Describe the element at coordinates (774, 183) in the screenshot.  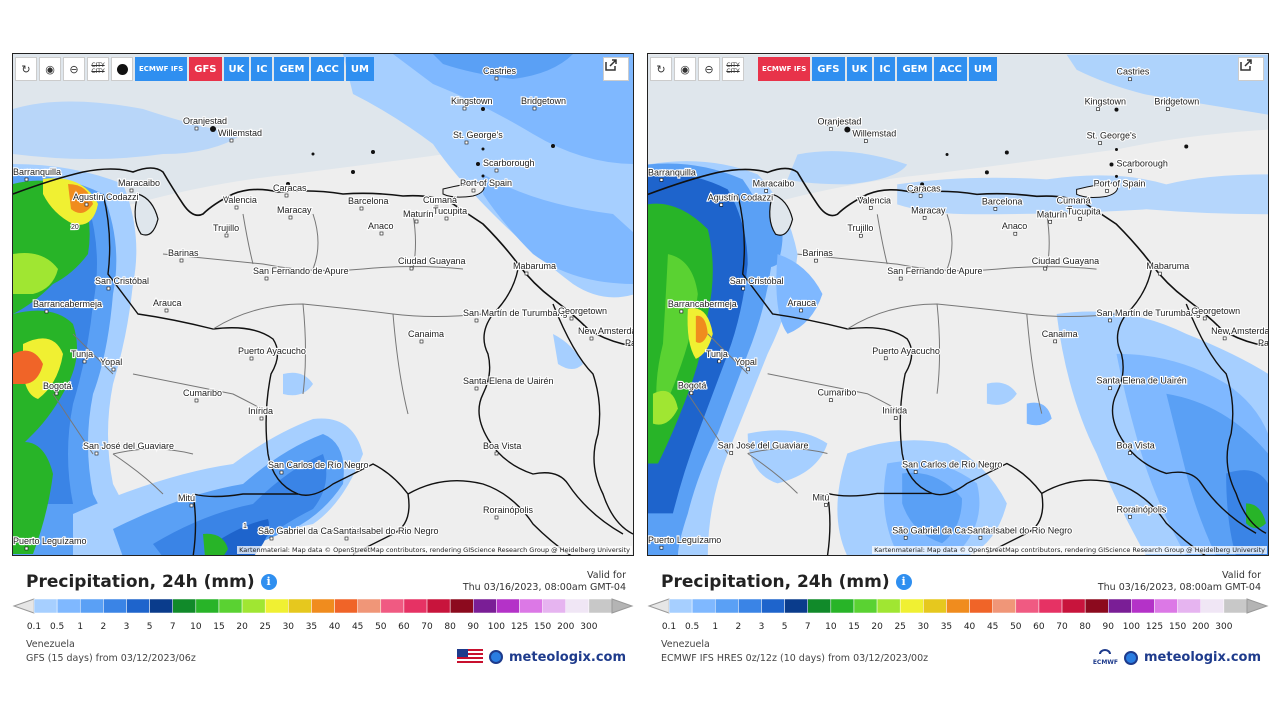
I see `city-label: Maracaibo` at that location.